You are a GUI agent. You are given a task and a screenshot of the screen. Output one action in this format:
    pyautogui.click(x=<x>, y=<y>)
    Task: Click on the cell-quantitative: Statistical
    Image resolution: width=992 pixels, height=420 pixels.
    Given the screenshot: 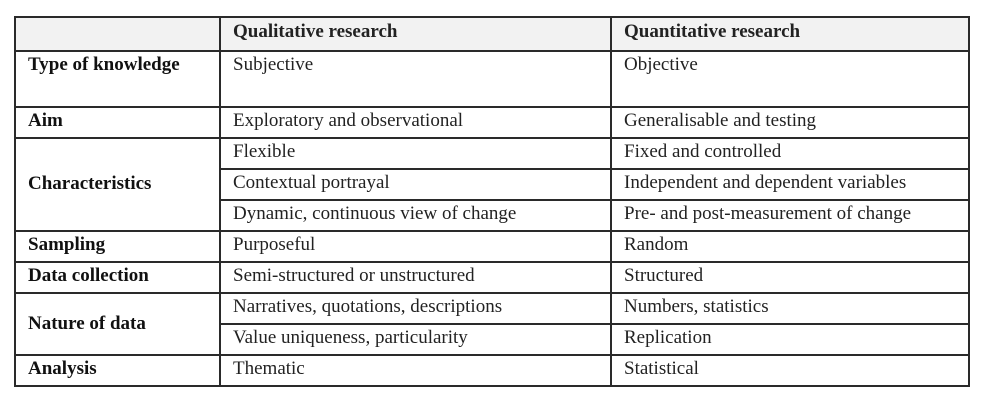 What is the action you would take?
    pyautogui.click(x=790, y=370)
    